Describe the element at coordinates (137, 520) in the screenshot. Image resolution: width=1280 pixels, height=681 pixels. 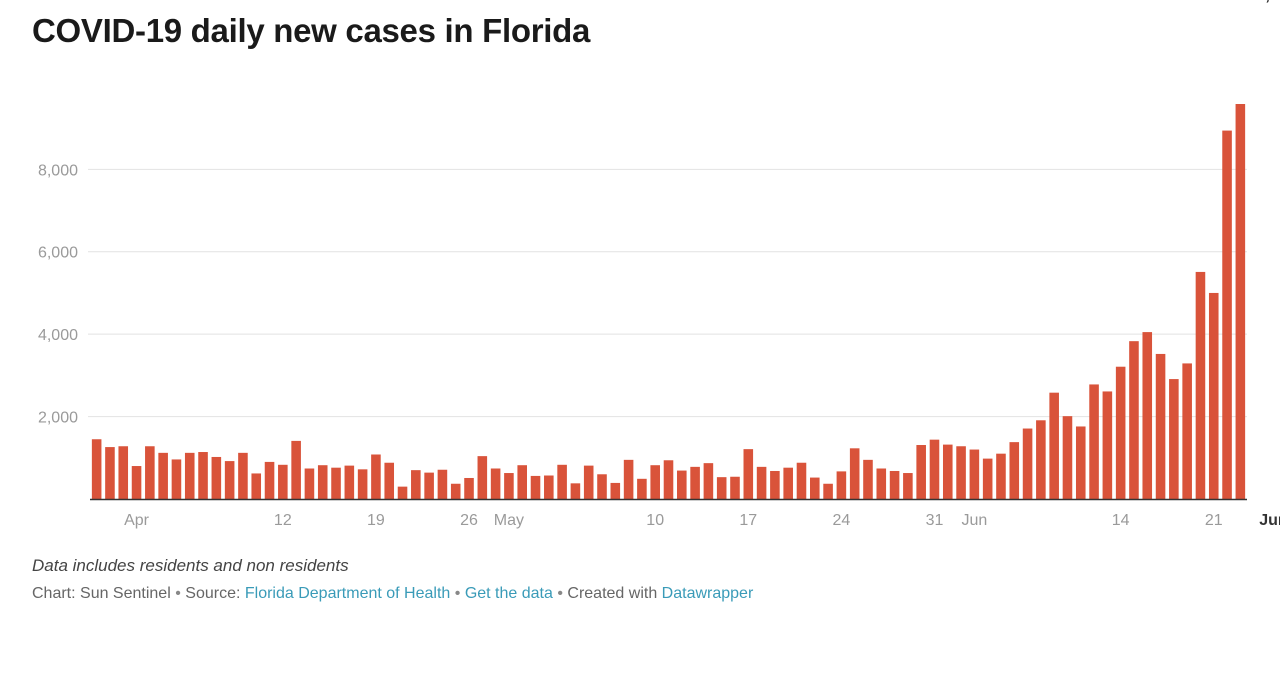
I see `x-tick-label: Apr` at that location.